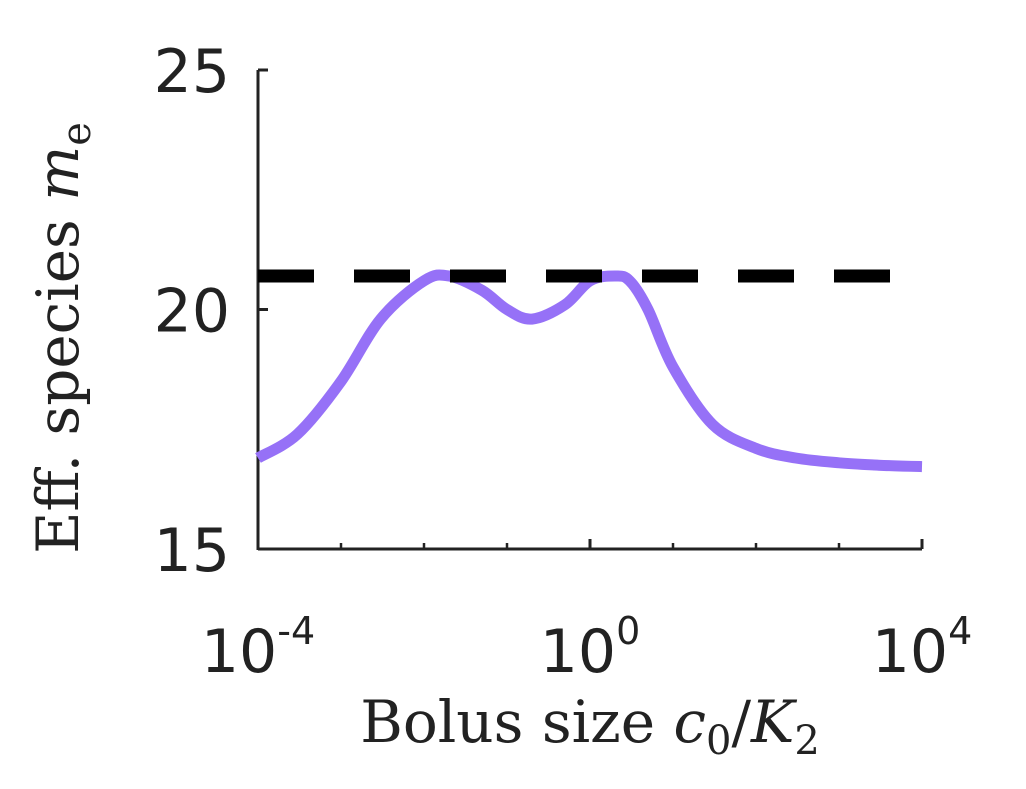 The height and width of the screenshot is (789, 1026). Describe the element at coordinates (192, 72) in the screenshot. I see `y-tick-label: 25` at that location.